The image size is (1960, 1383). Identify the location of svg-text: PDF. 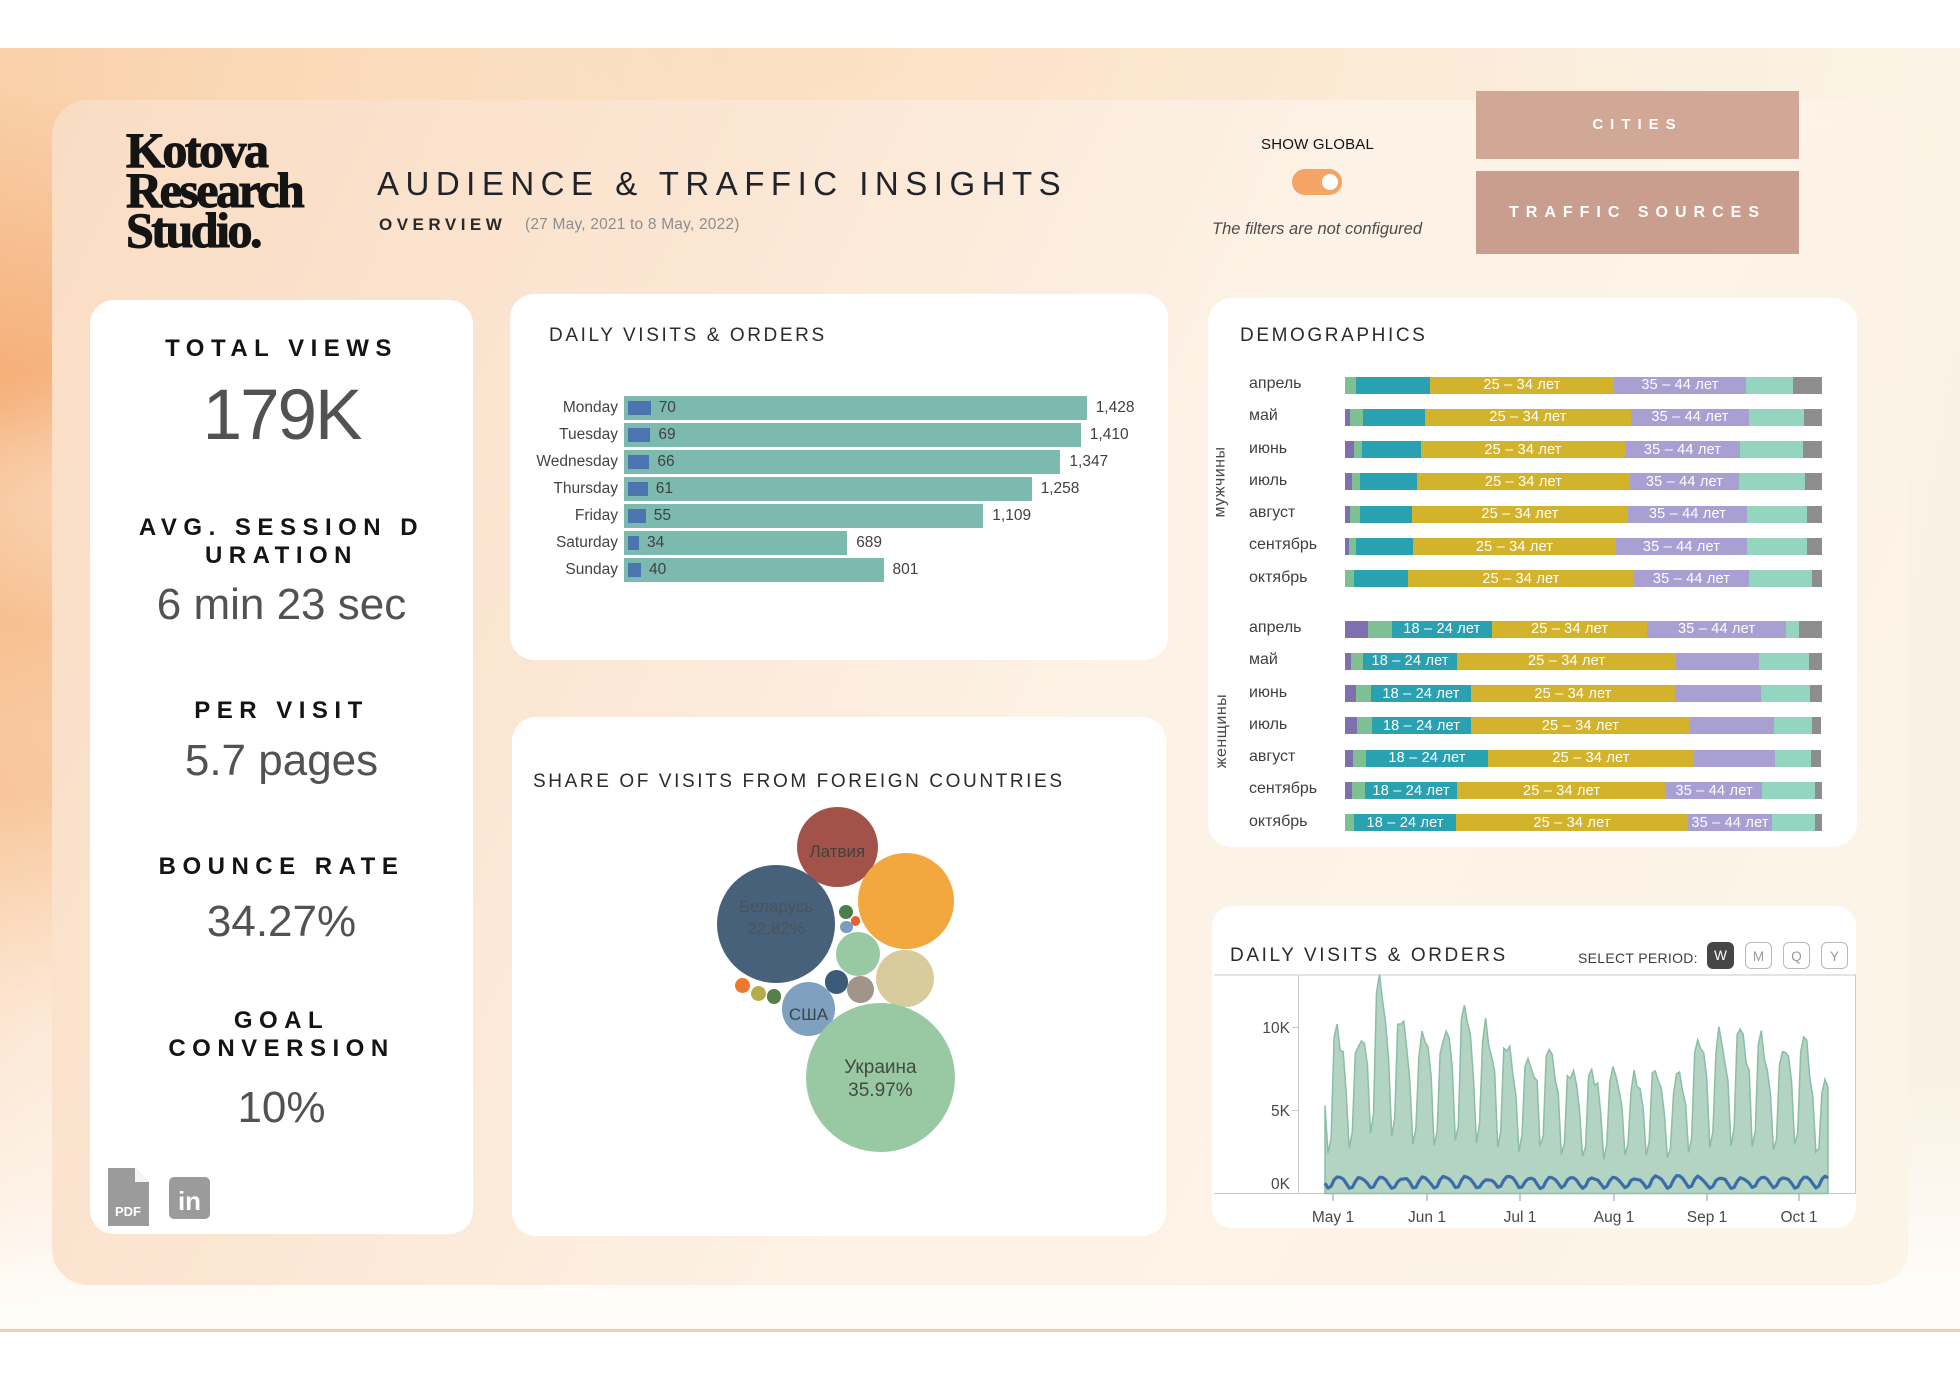
(128, 1211).